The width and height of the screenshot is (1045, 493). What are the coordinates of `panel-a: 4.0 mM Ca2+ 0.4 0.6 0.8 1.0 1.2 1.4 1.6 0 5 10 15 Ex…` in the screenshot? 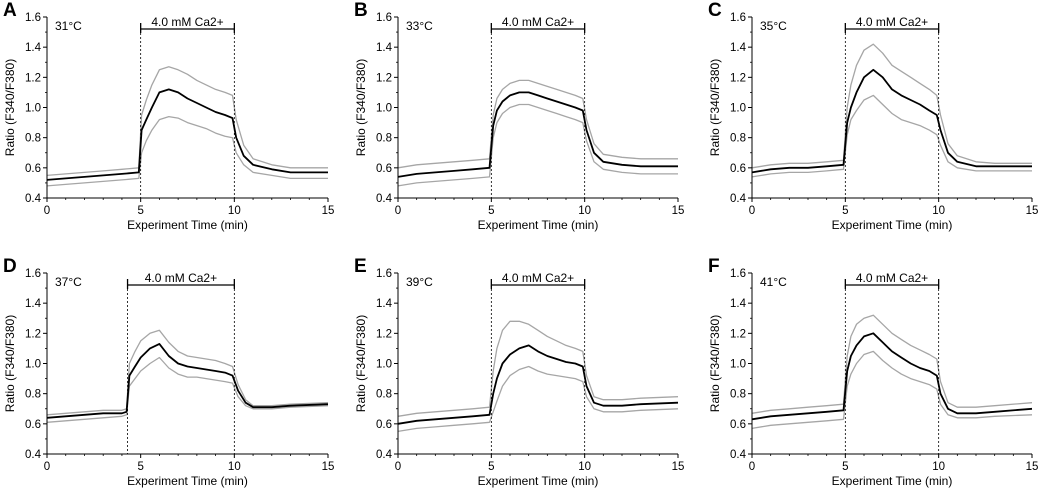 It's located at (168, 116).